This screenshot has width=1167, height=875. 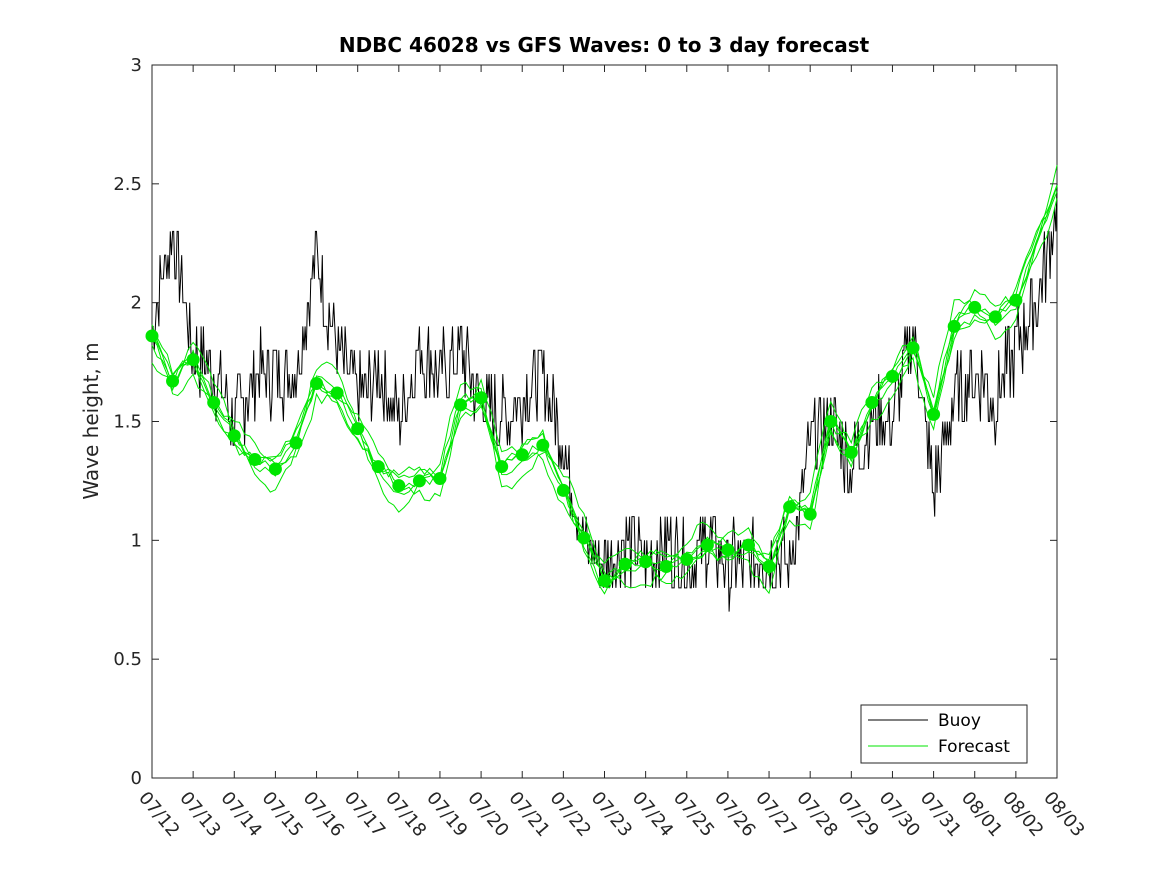 What do you see at coordinates (127, 659) in the screenshot?
I see `y-tick-label: 0.5` at bounding box center [127, 659].